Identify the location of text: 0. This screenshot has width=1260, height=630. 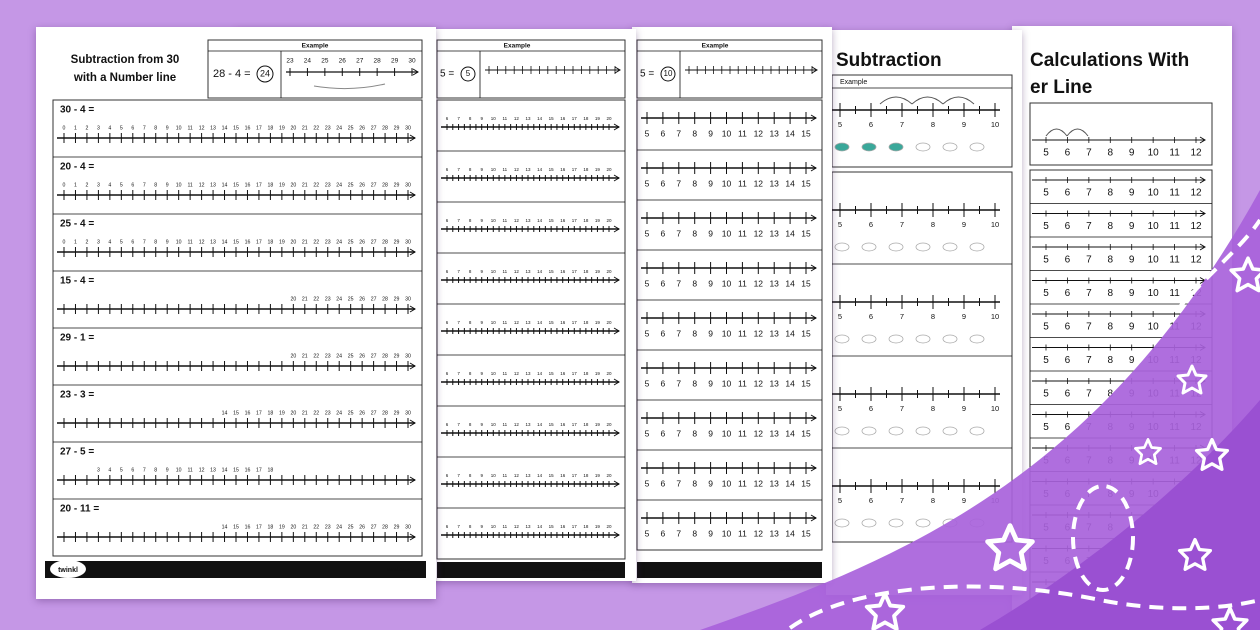
(64, 242).